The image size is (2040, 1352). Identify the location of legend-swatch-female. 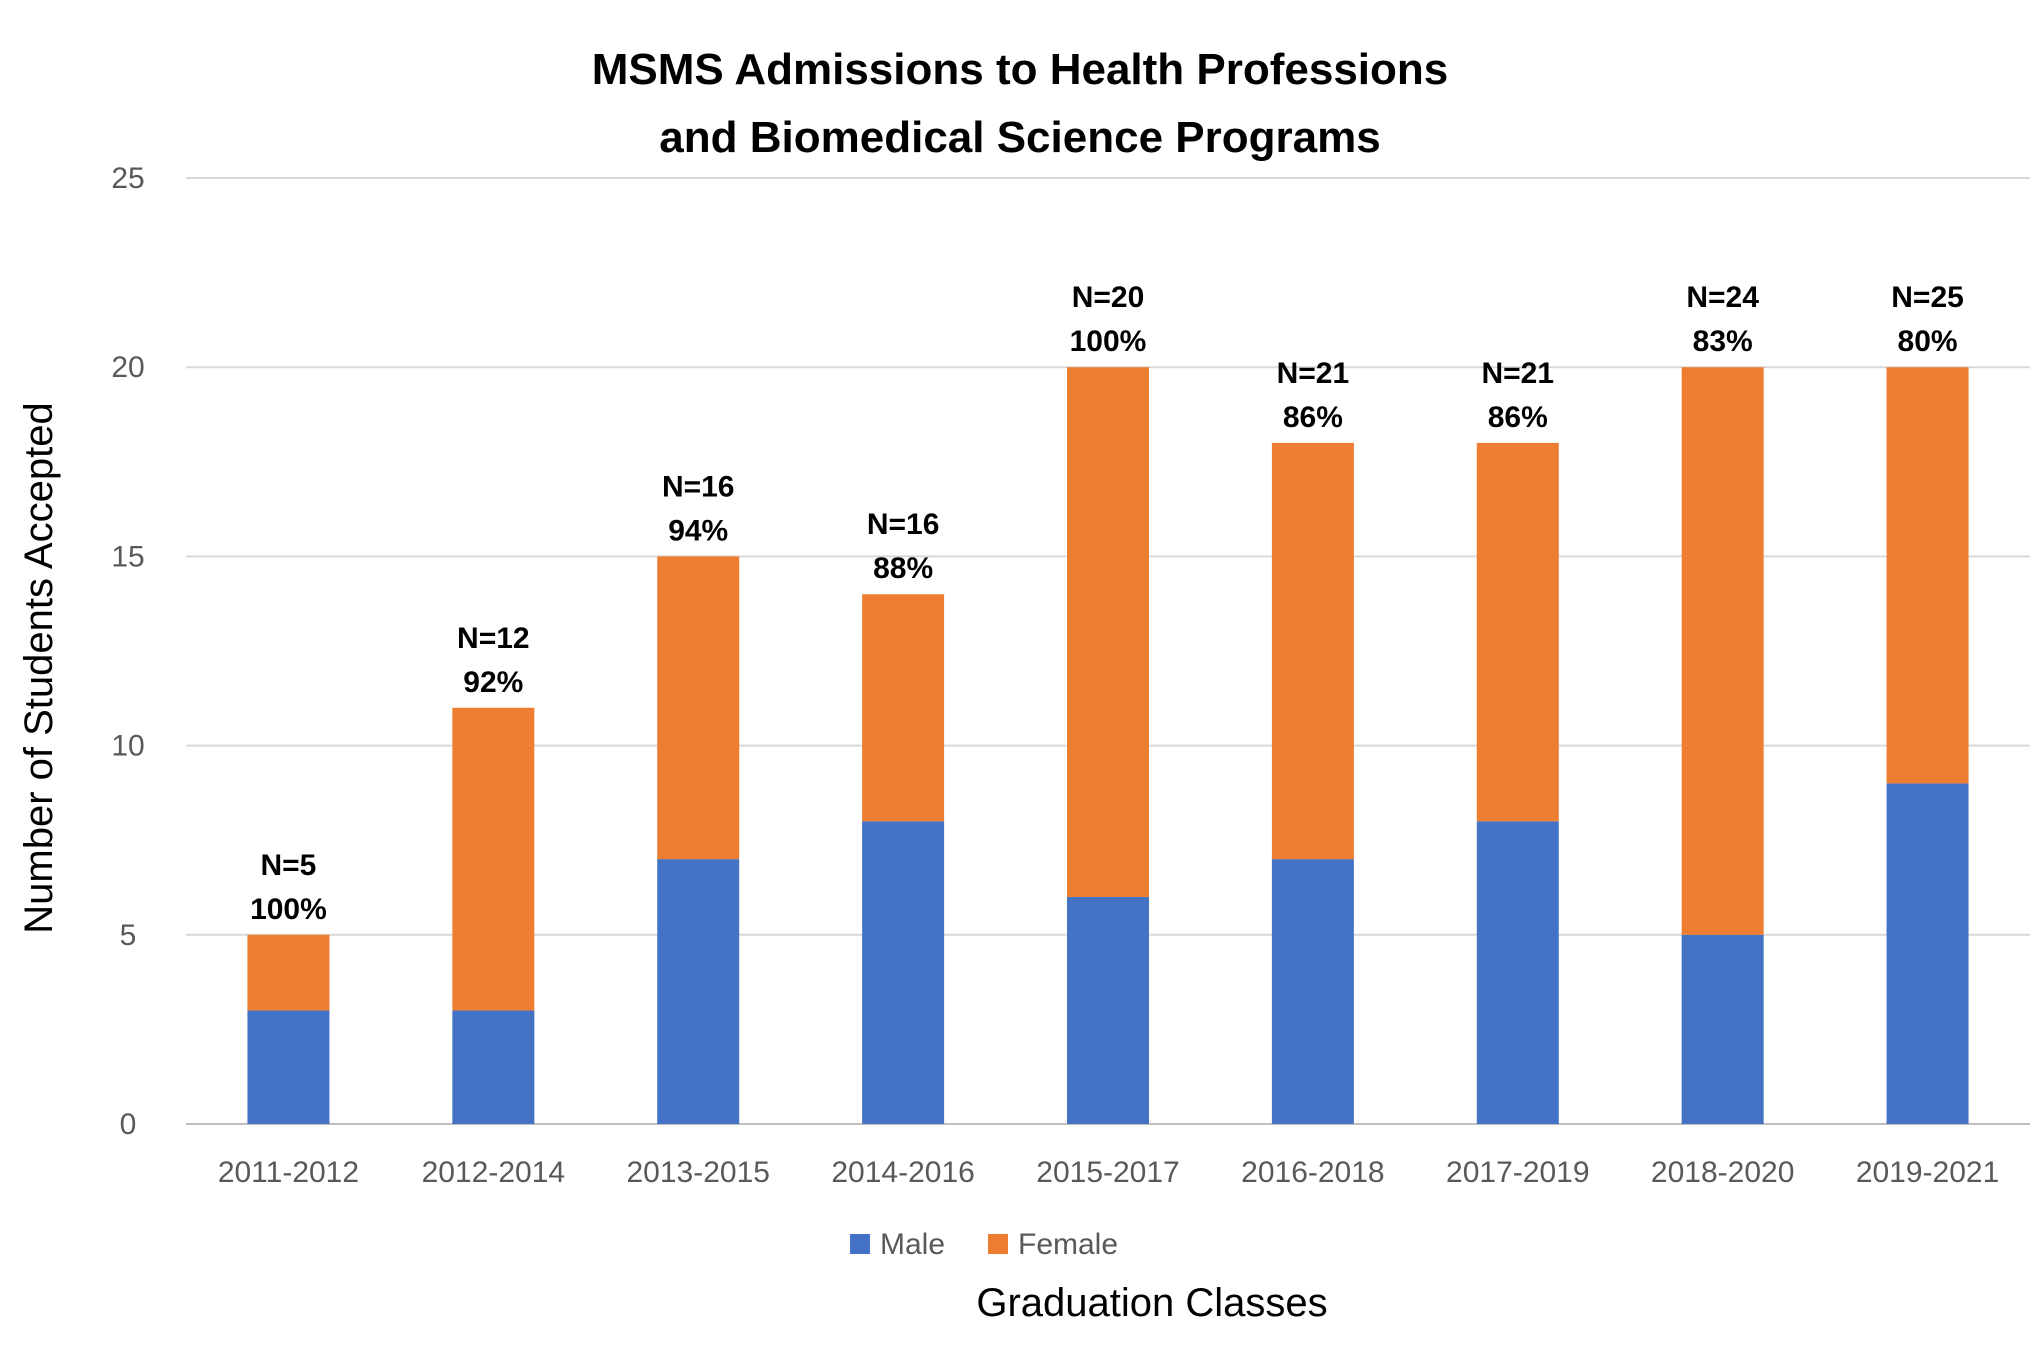
(998, 1244).